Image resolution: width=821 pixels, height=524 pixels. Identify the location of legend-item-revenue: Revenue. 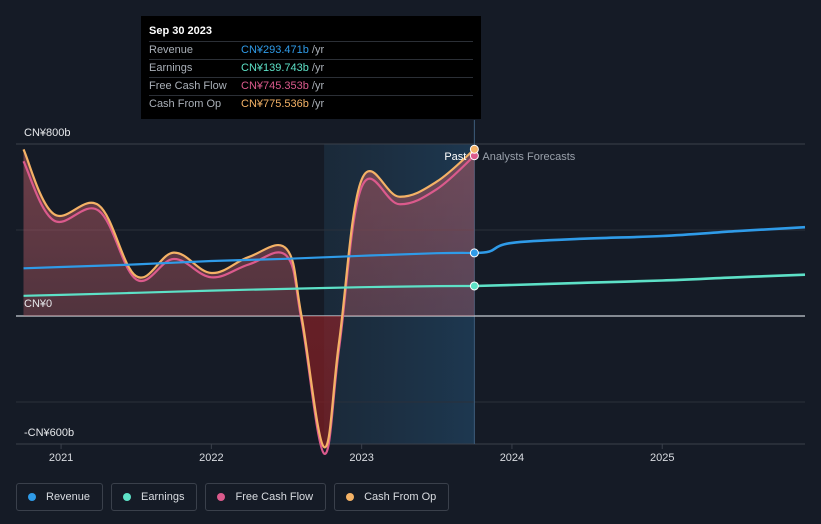
(60, 497).